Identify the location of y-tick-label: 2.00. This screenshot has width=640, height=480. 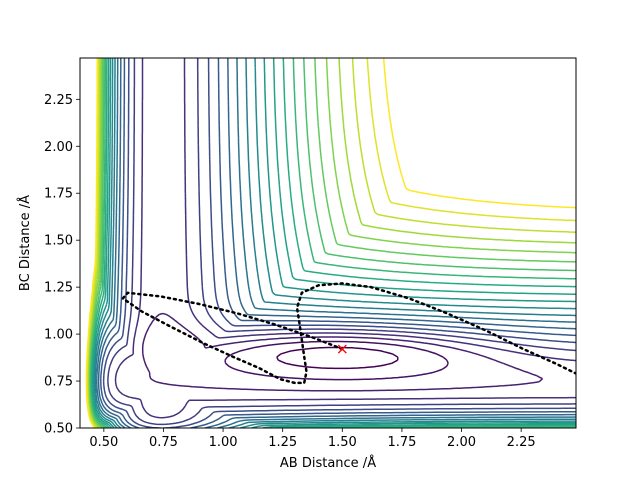
(58, 147).